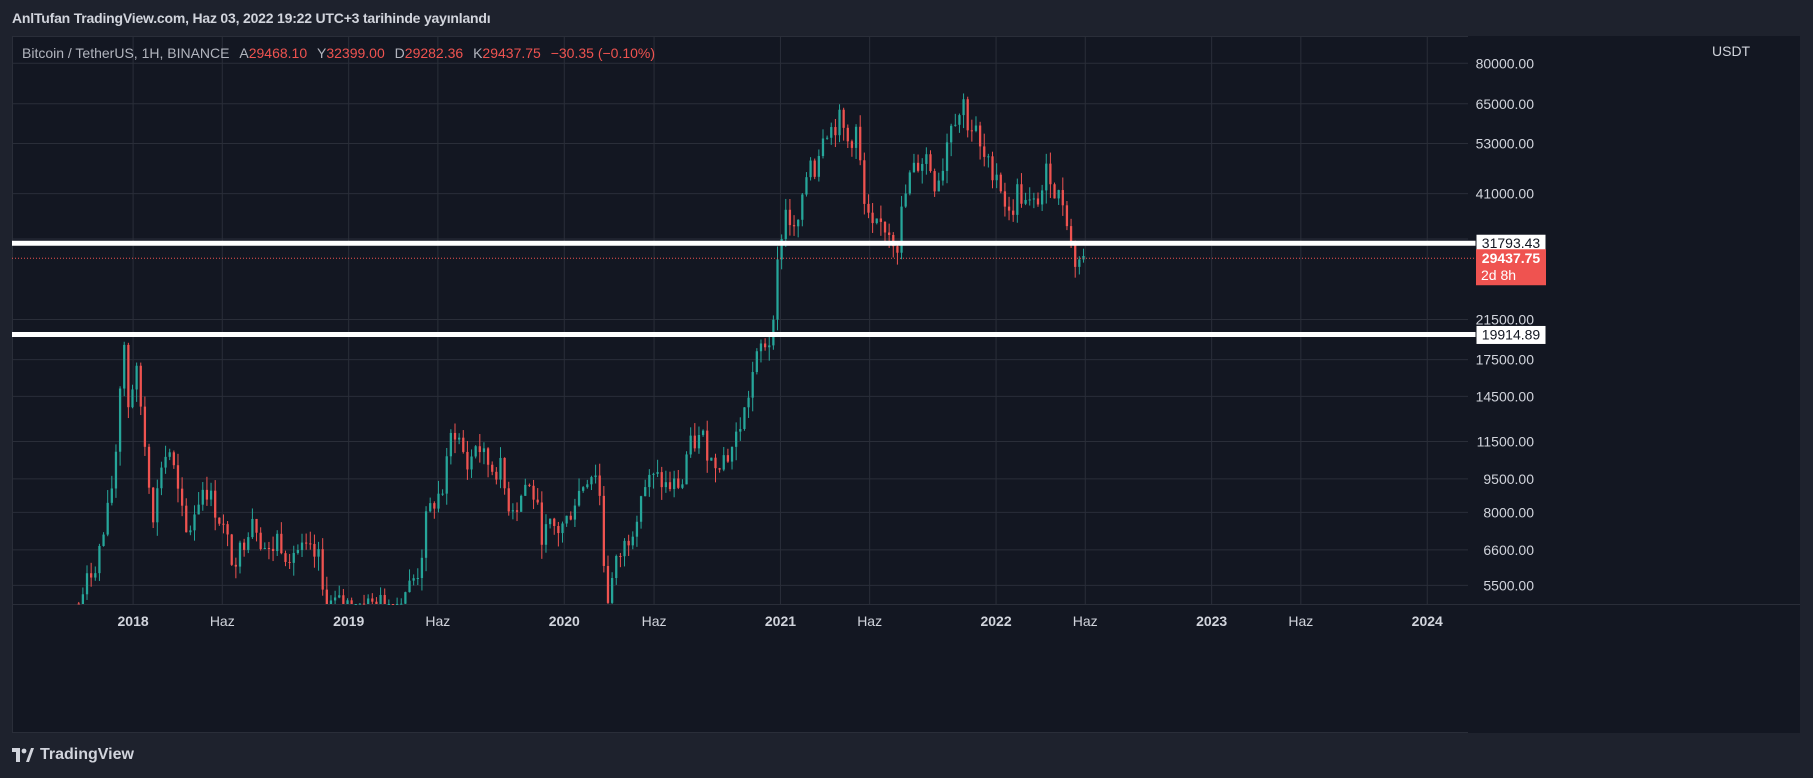 Image resolution: width=1813 pixels, height=778 pixels. I want to click on symbol-label: Bitcoin / TetherUS, 1H, BINANCE, so click(126, 53).